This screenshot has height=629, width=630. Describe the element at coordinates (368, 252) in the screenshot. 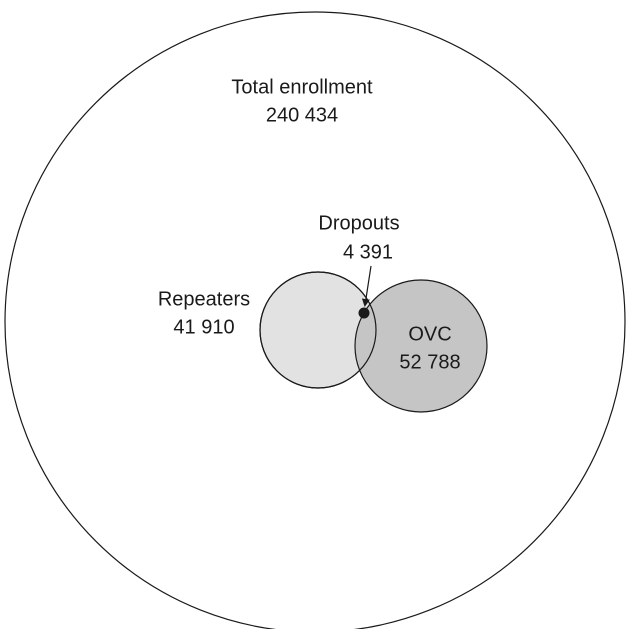

I see `dropouts-value: 4 391` at that location.